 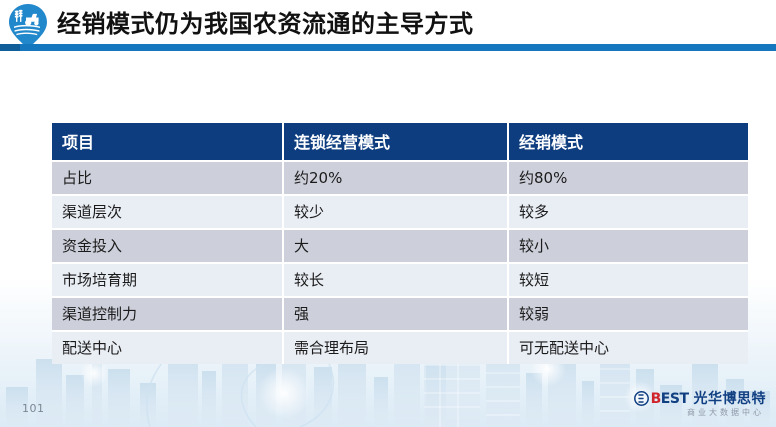 What do you see at coordinates (656, 398) in the screenshot?
I see `brand-name-en-accent: B` at bounding box center [656, 398].